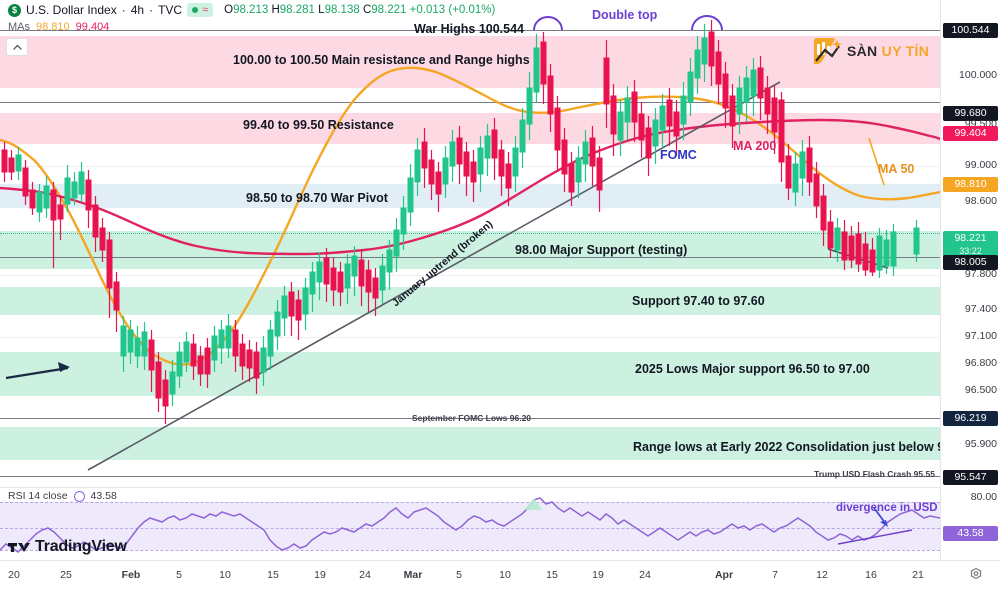 Image resolution: width=1000 pixels, height=589 pixels. I want to click on price-axis-label: 96.800, so click(980, 363).